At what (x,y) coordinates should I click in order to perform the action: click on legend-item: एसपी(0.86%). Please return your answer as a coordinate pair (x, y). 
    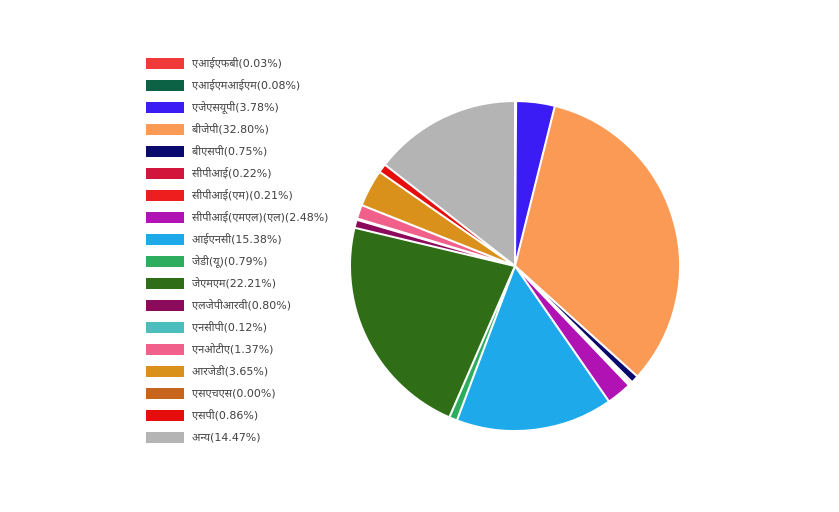
    Looking at the image, I should click on (237, 415).